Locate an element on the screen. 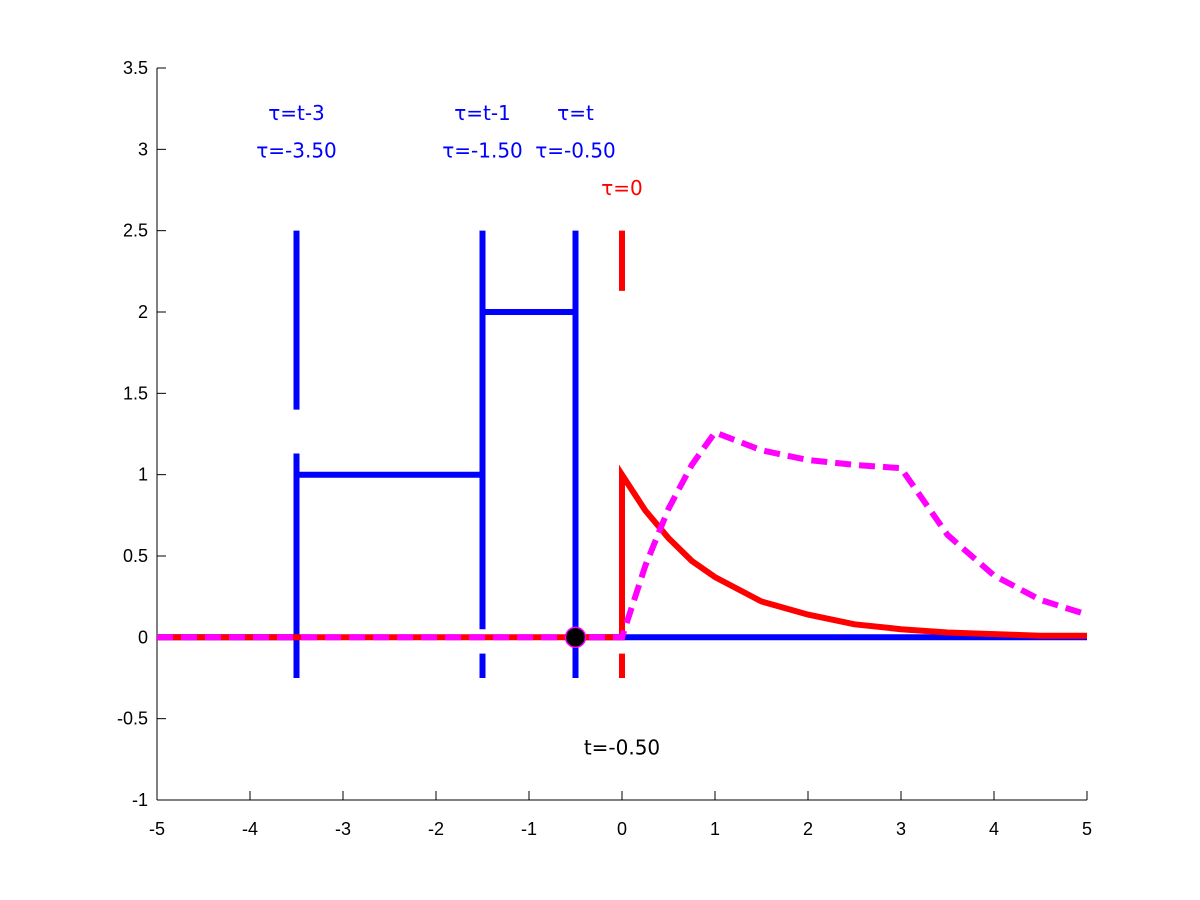 This screenshot has height=900, width=1200. label-tau-t-minus-3: τ=t-3 is located at coordinates (296, 113).